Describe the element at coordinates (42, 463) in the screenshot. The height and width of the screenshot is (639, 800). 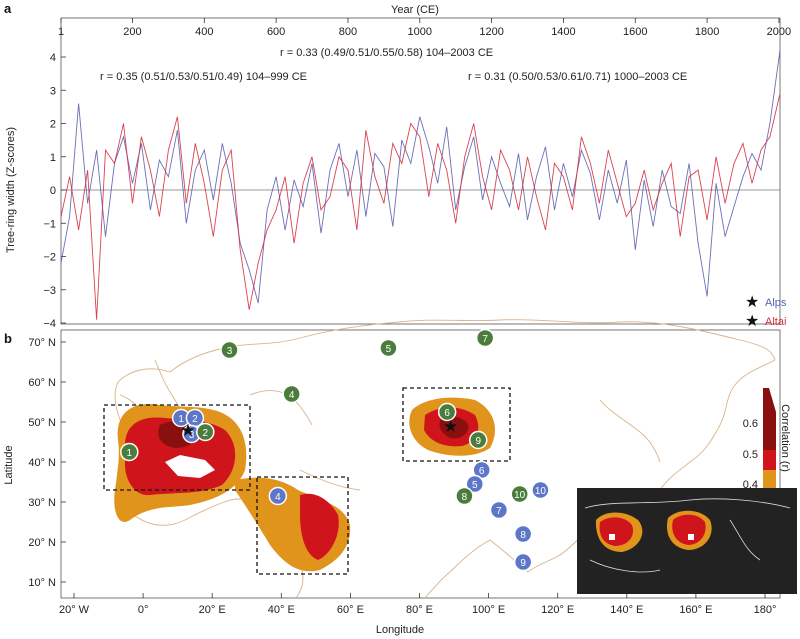
I see `b-y-tick-label: 40° N` at that location.